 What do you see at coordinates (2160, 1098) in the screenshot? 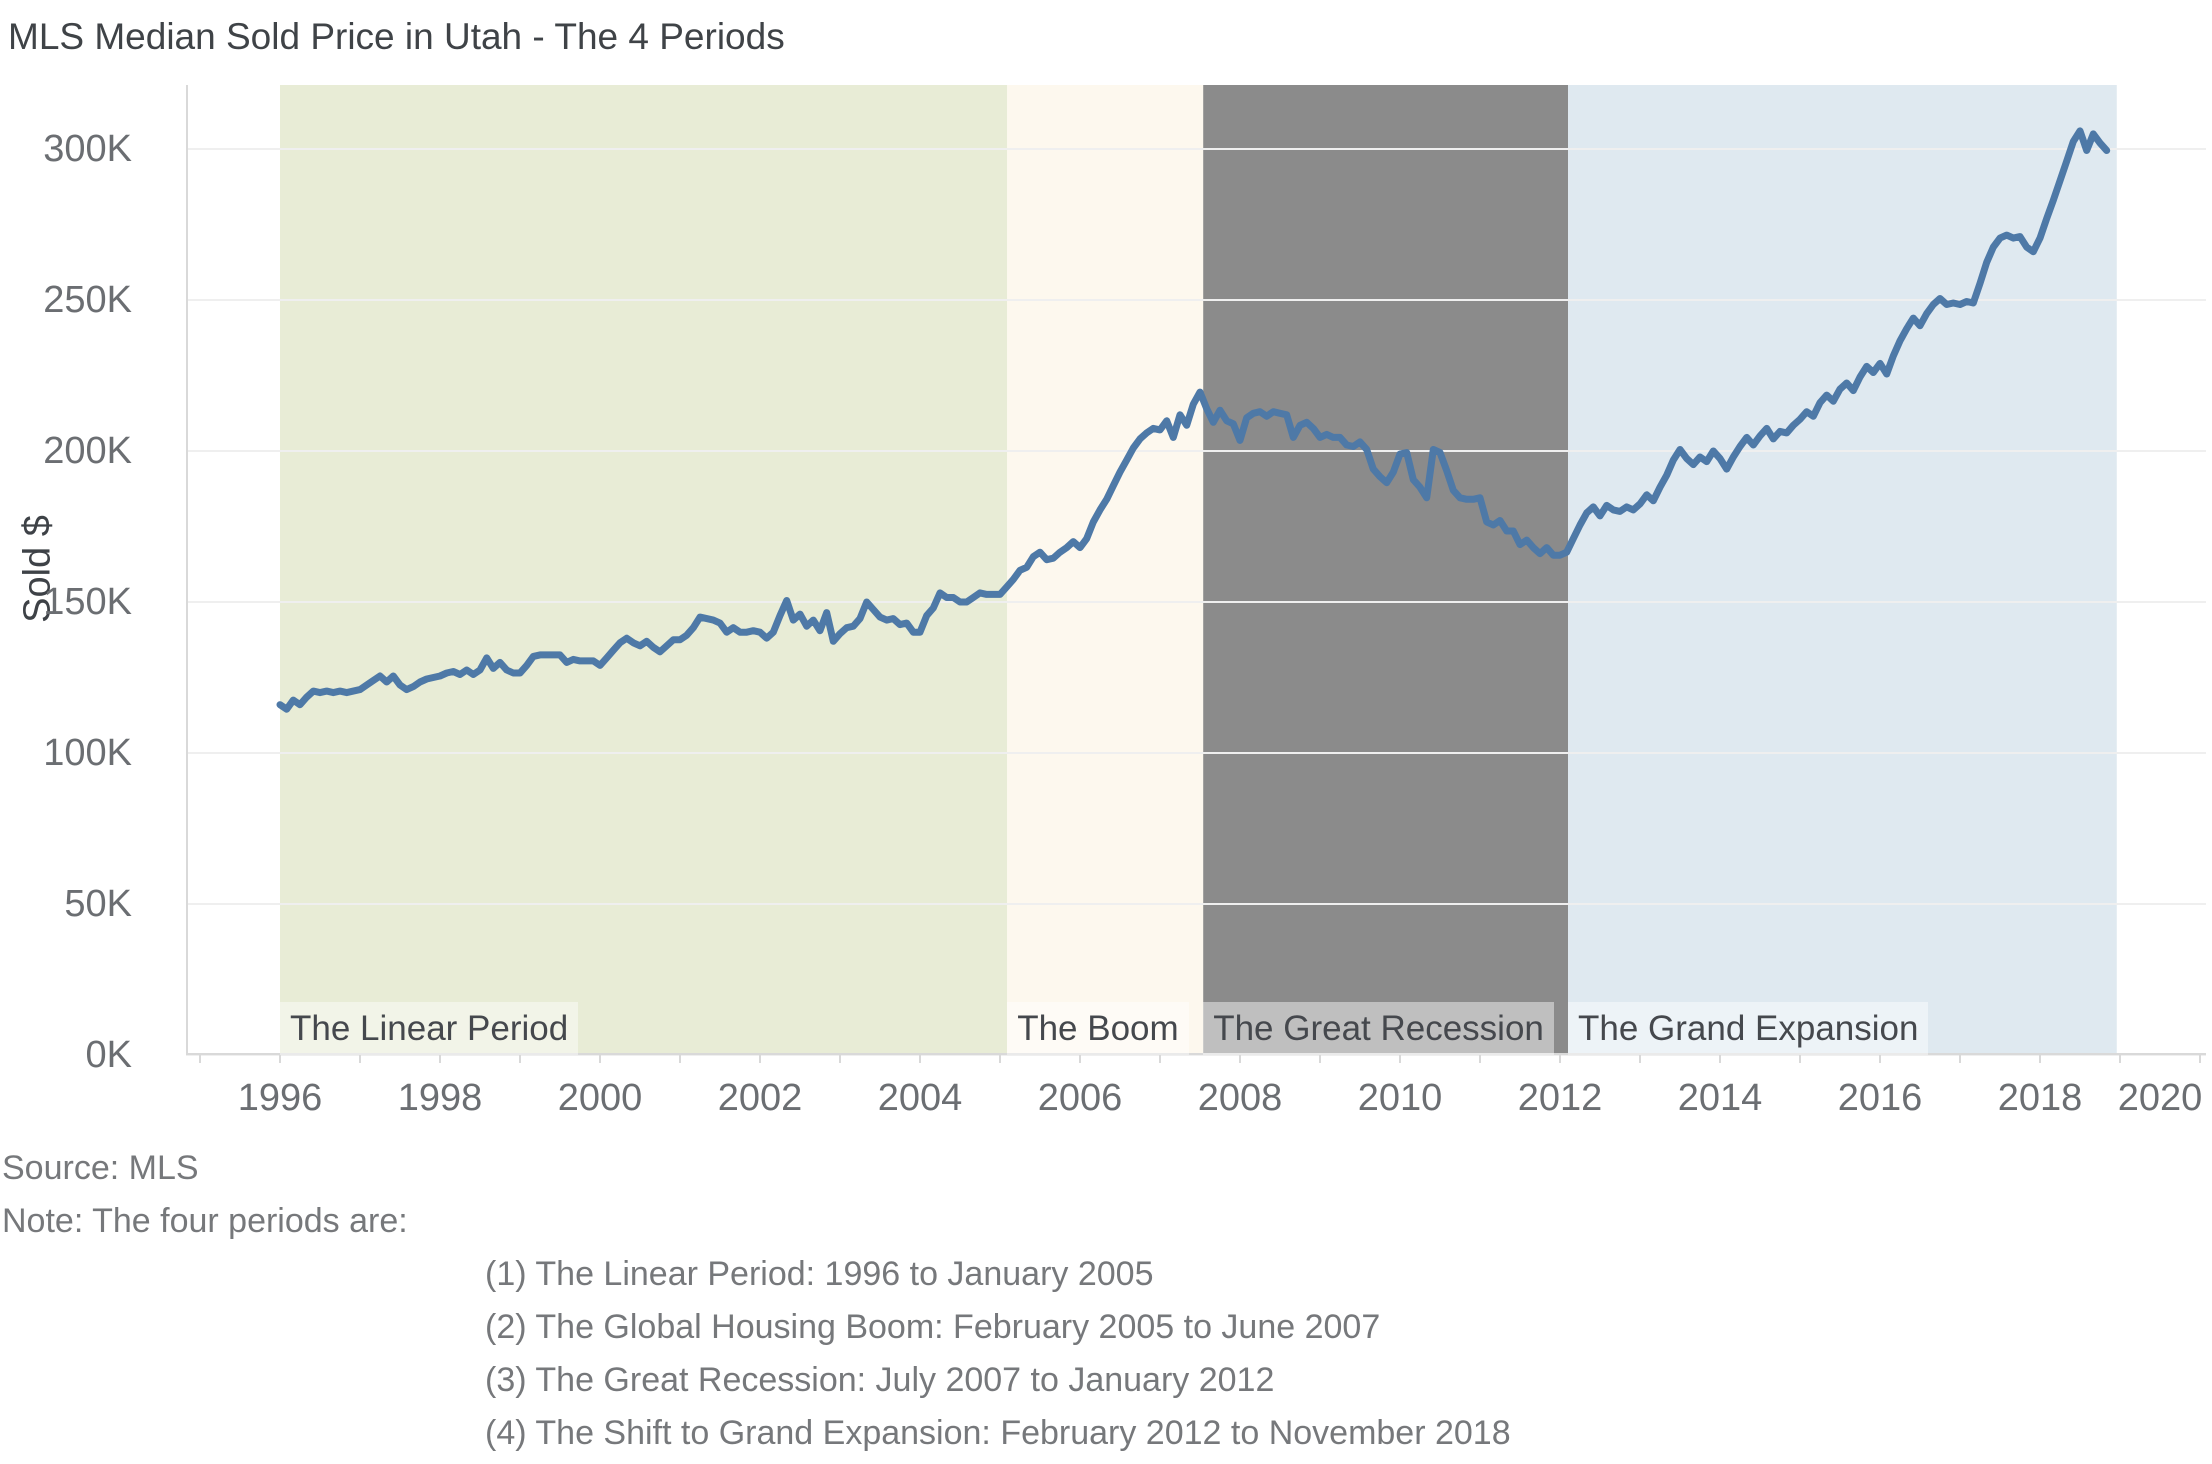
I see `x-tick-label-2020: 2020` at bounding box center [2160, 1098].